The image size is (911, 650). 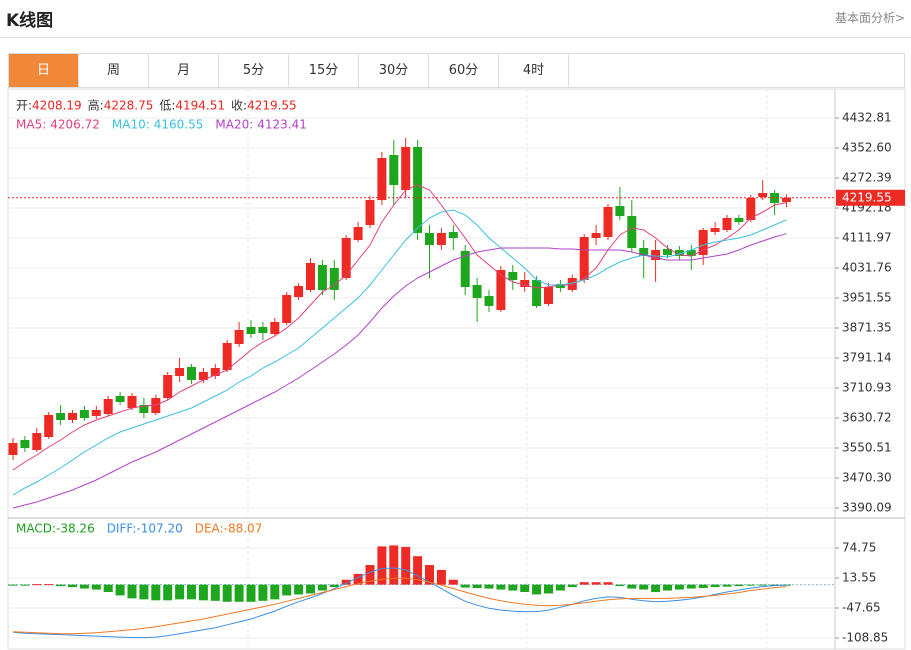 I want to click on y-tick-label: 4272.39, so click(x=867, y=177).